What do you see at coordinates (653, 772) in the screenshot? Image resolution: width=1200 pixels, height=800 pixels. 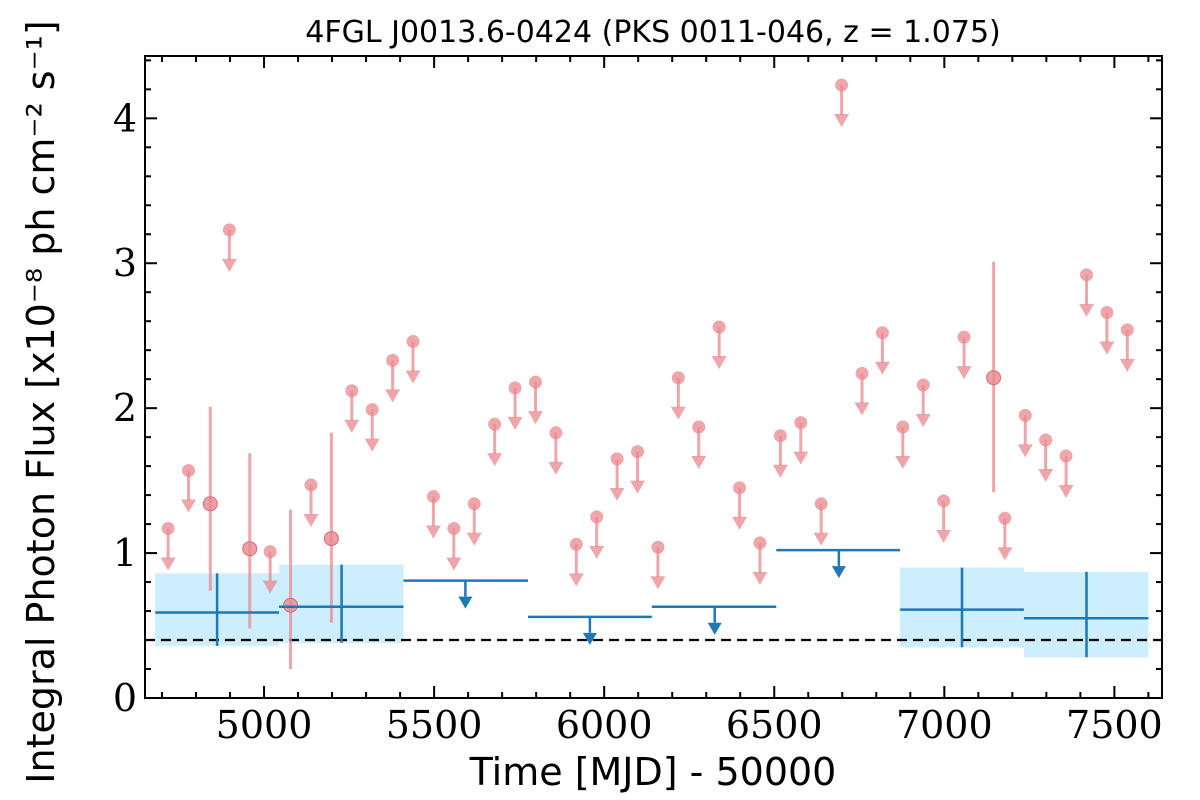 I see `x-axis-label: Time [MJD] - 50000` at bounding box center [653, 772].